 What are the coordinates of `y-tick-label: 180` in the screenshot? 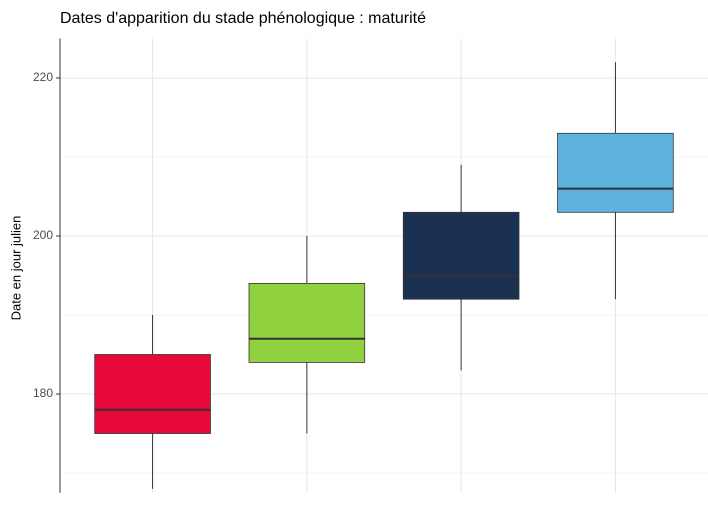 It's located at (43, 393).